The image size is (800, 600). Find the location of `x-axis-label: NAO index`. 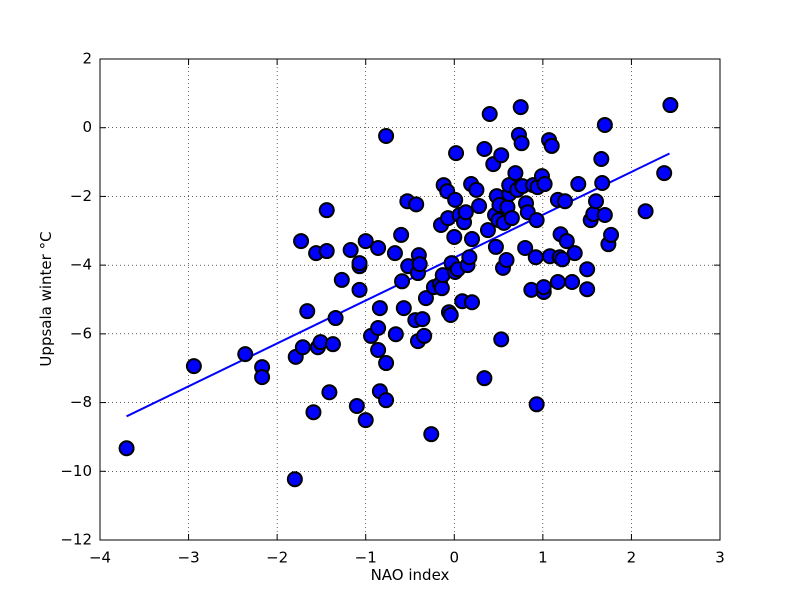

x-axis-label: NAO index is located at coordinates (410, 575).